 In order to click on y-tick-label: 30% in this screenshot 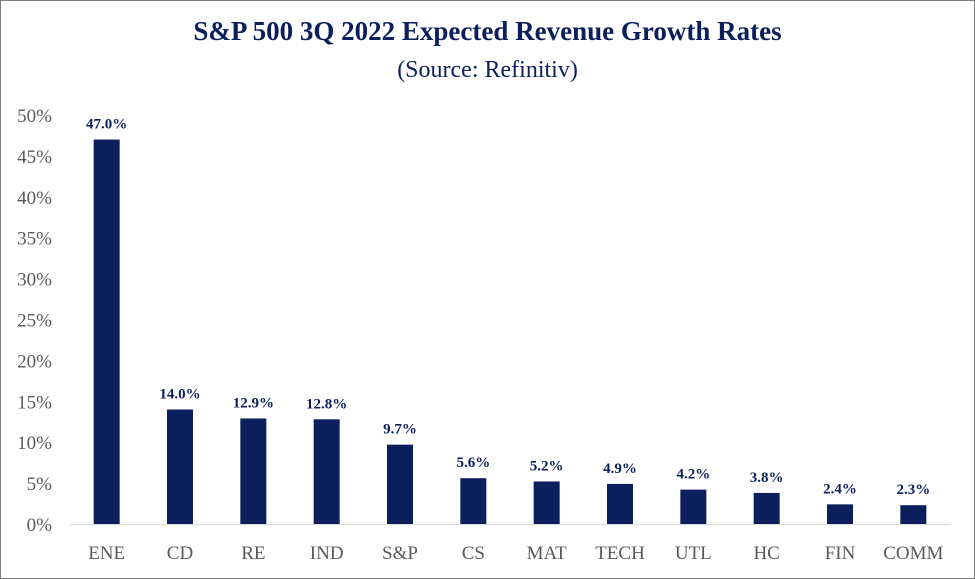, I will do `click(34, 280)`.